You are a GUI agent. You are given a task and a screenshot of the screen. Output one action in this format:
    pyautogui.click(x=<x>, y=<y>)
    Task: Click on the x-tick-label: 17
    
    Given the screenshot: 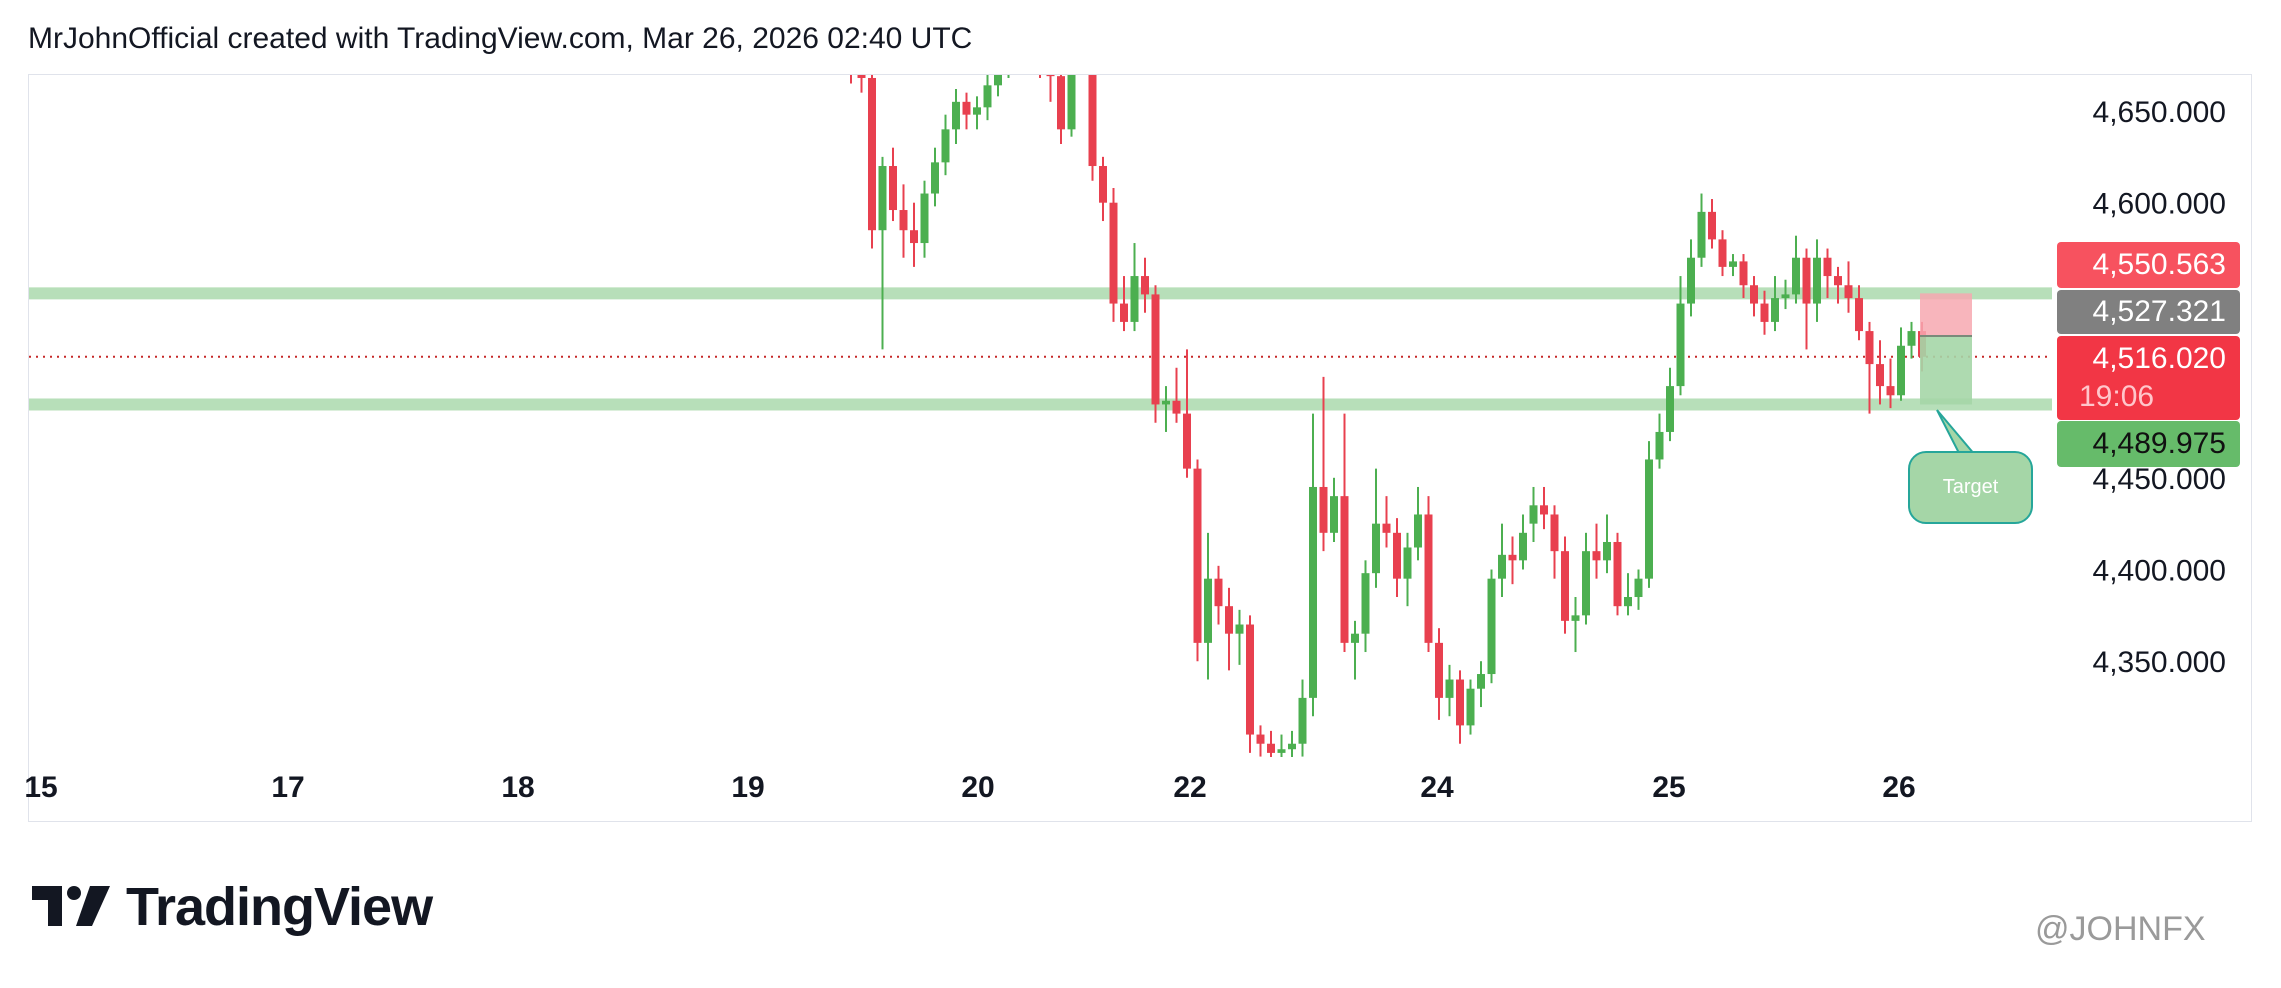 What is the action you would take?
    pyautogui.click(x=287, y=787)
    